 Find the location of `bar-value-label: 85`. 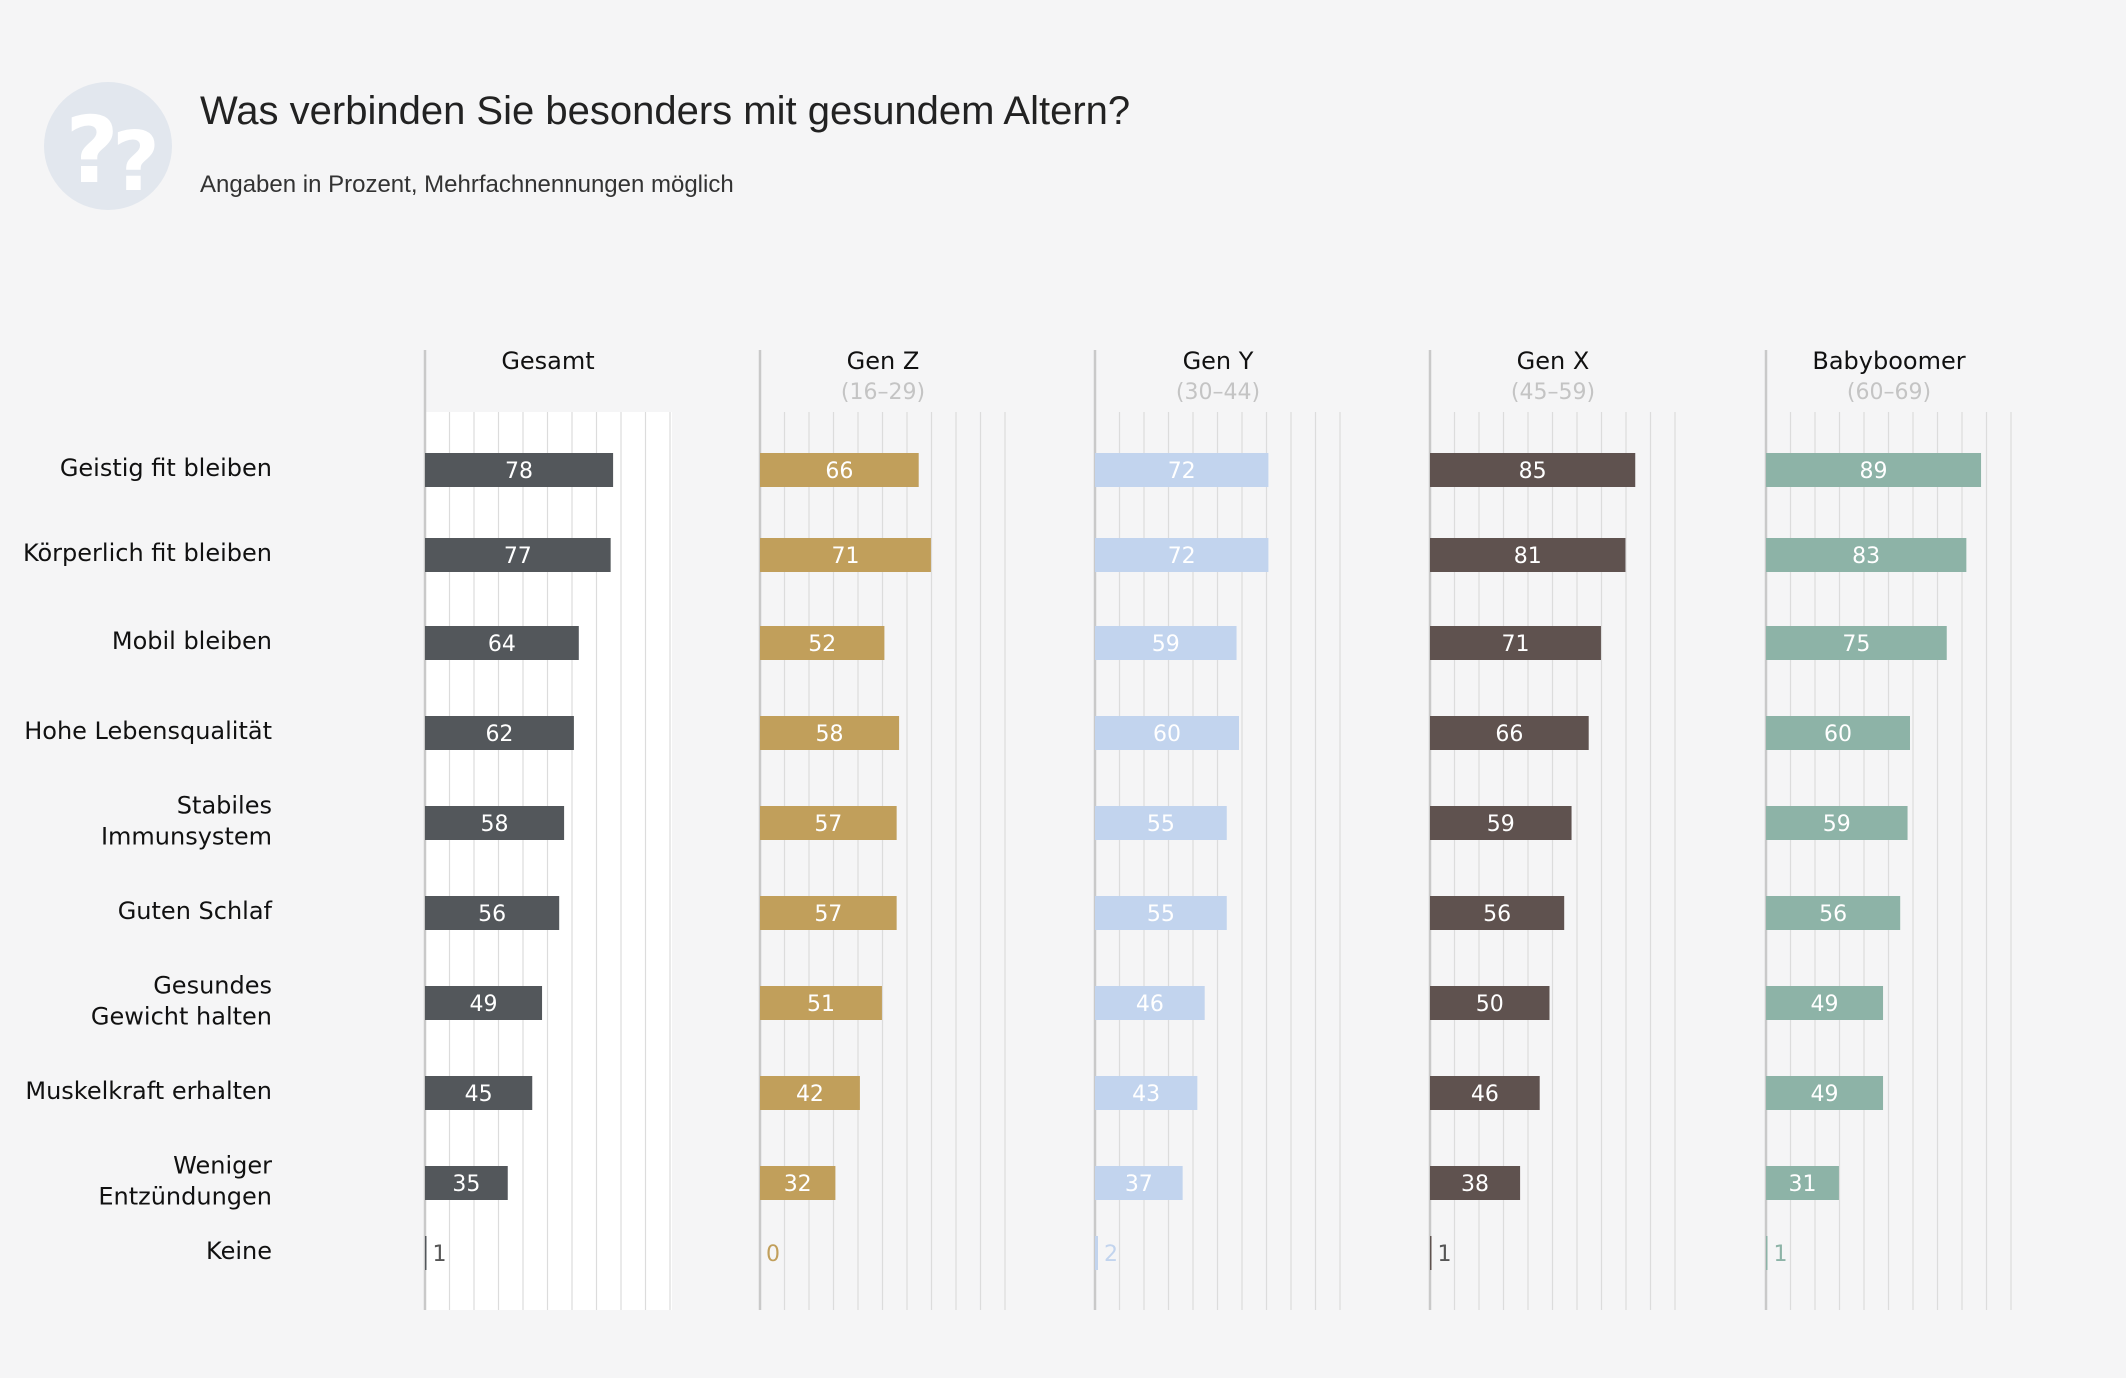

bar-value-label: 85 is located at coordinates (1533, 471).